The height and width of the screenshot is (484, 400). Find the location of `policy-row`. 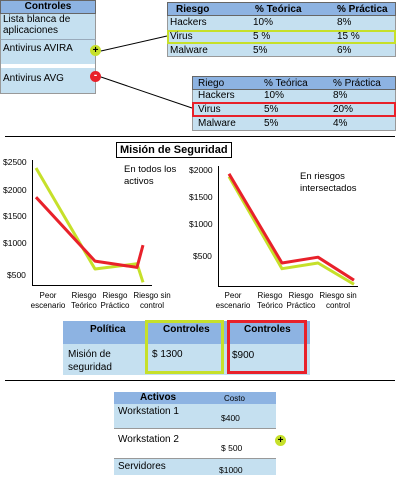

policy-row is located at coordinates (186, 359).